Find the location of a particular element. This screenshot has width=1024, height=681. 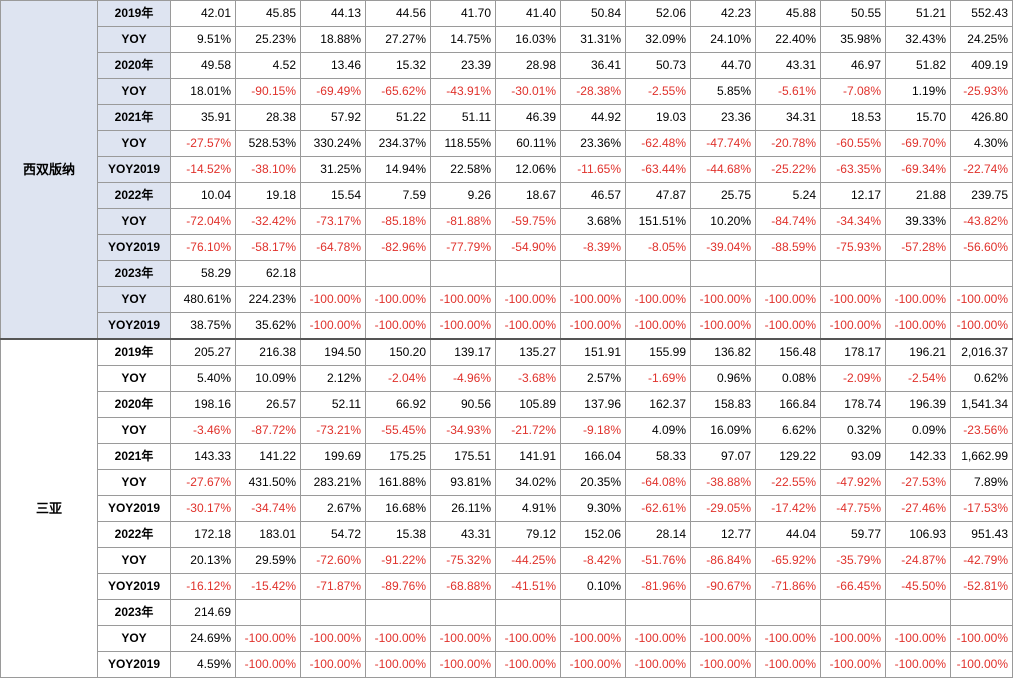

value-cell: 32.09% is located at coordinates (658, 39).